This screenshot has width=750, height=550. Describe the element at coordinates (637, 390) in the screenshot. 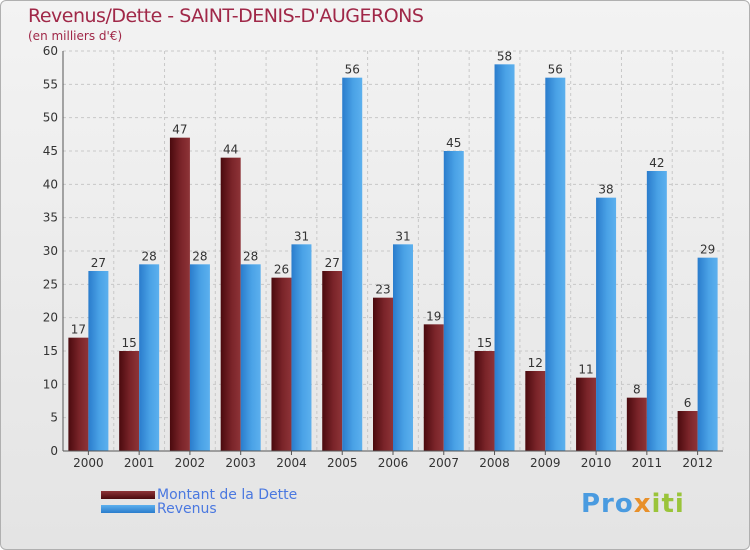

I see `value-label: 8` at that location.